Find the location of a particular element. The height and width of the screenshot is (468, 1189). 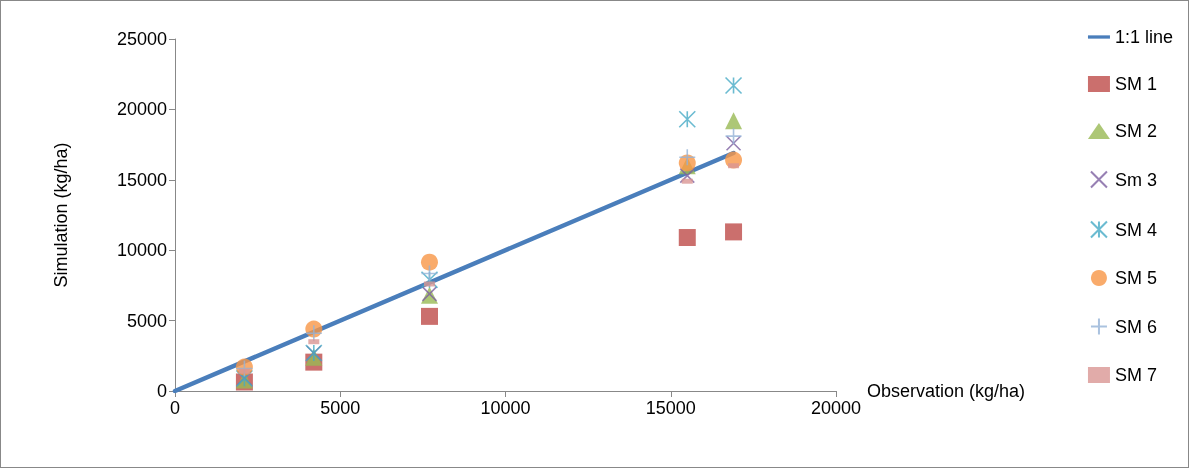

legend-label: SM 4 is located at coordinates (1135, 229).